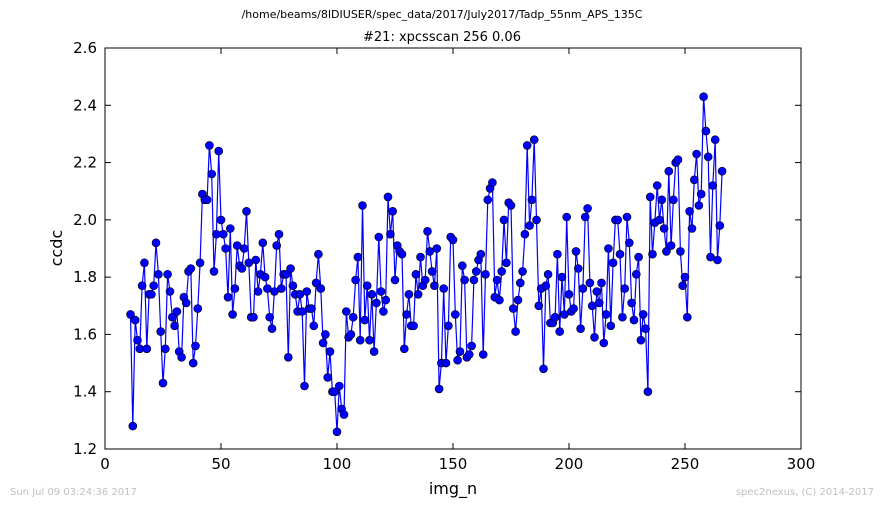 This screenshot has width=884, height=509. Describe the element at coordinates (85, 277) in the screenshot. I see `y-tick-label: 1.8` at that location.